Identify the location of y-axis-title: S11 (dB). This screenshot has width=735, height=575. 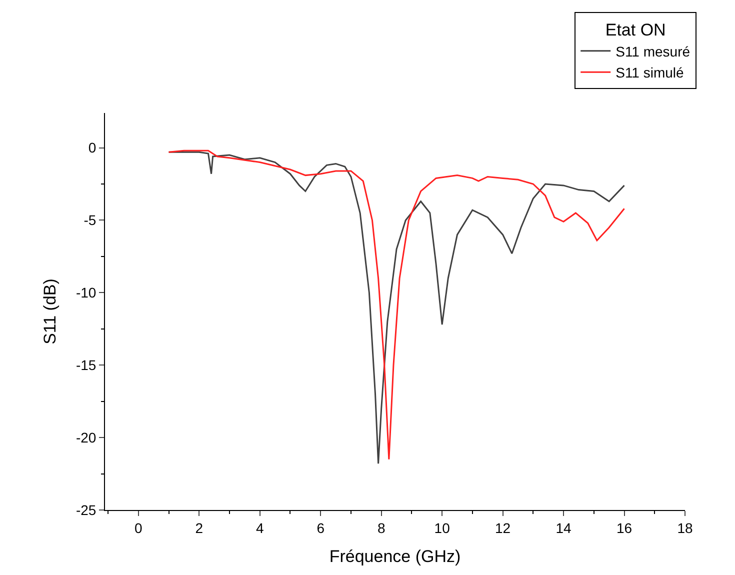
(50, 311).